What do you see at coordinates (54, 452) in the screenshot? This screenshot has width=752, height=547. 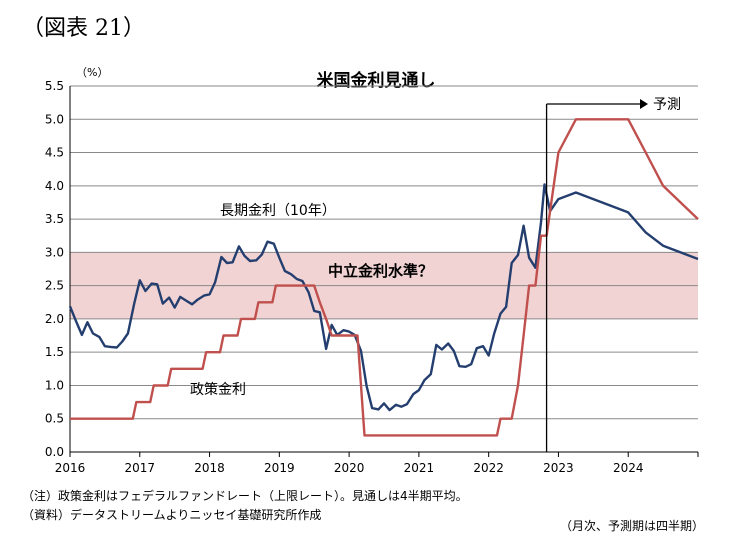 I see `y-tick-label: 0.0` at bounding box center [54, 452].